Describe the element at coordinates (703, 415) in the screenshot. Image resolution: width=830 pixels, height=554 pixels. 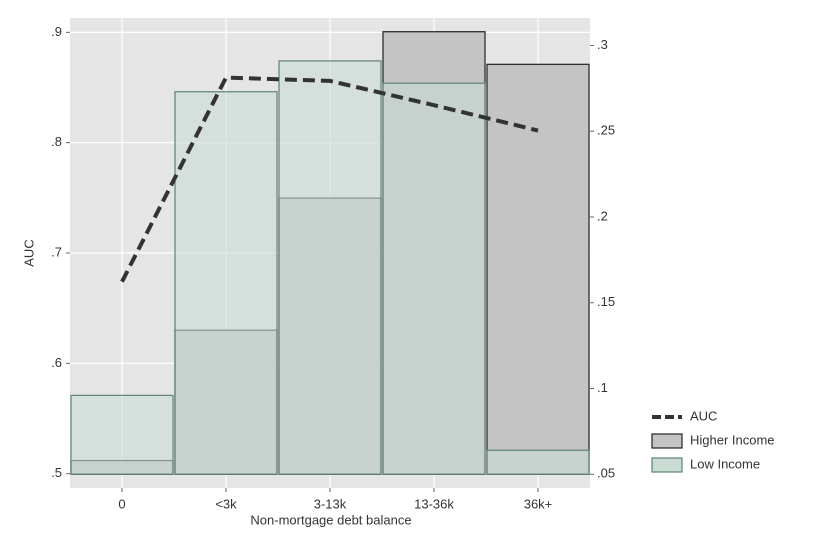
I see `legend-label: AUC` at that location.